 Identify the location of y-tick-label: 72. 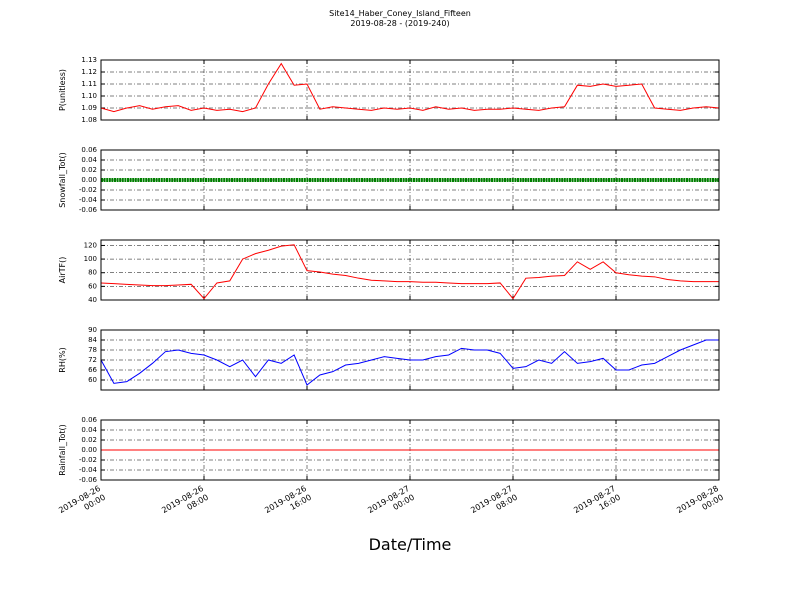
(92, 360).